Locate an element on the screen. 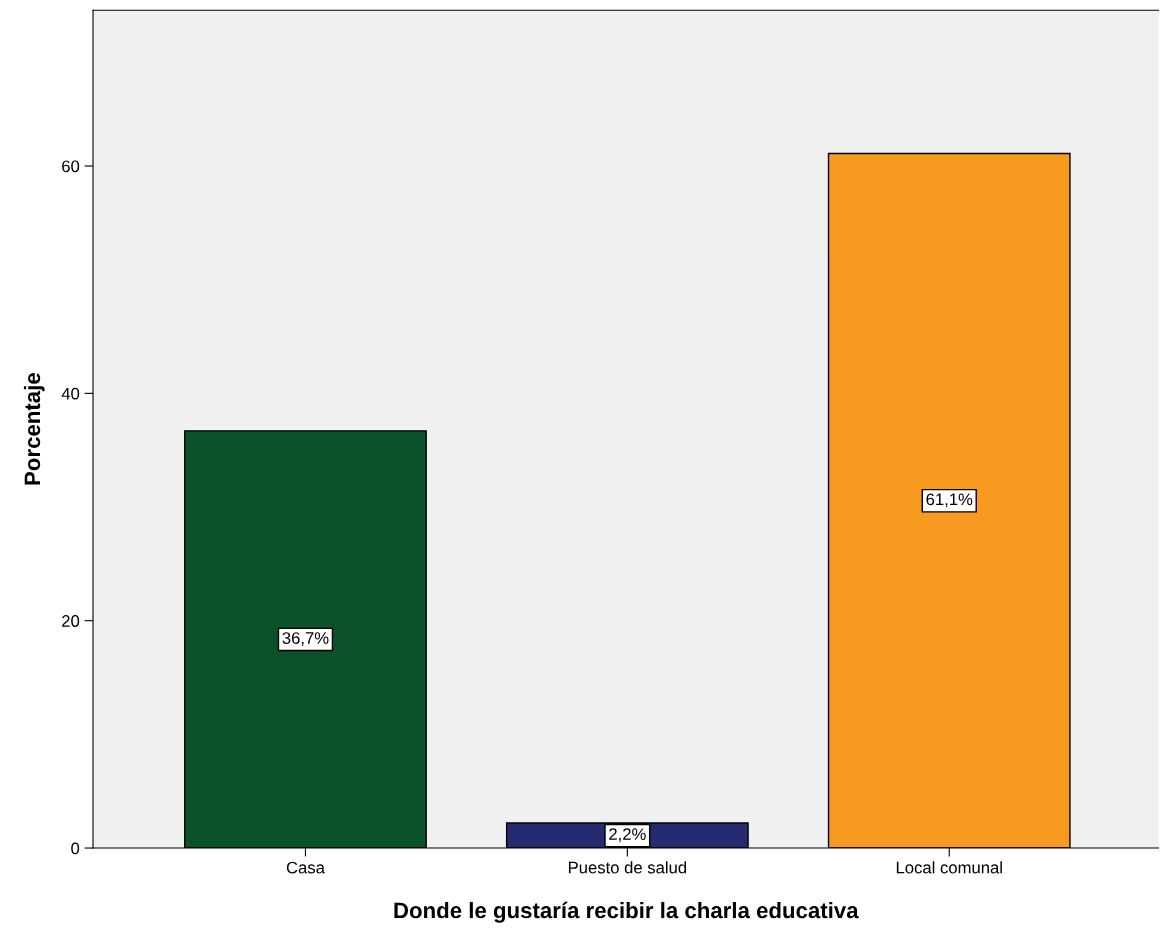  x-tick-label: Casa is located at coordinates (305, 867).